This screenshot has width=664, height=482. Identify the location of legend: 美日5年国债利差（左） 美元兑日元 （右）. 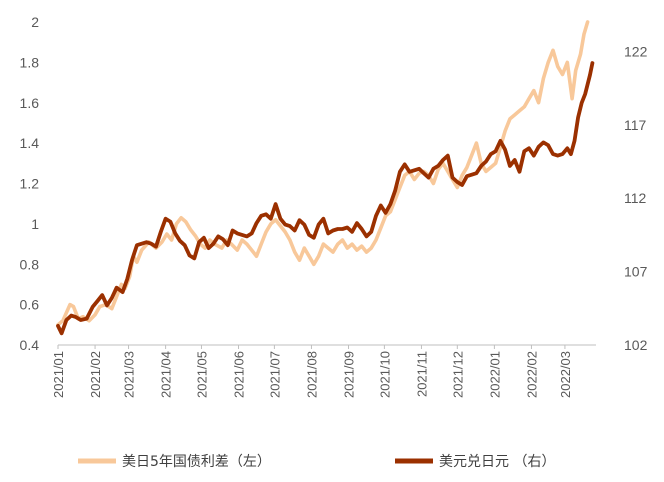
(316, 462).